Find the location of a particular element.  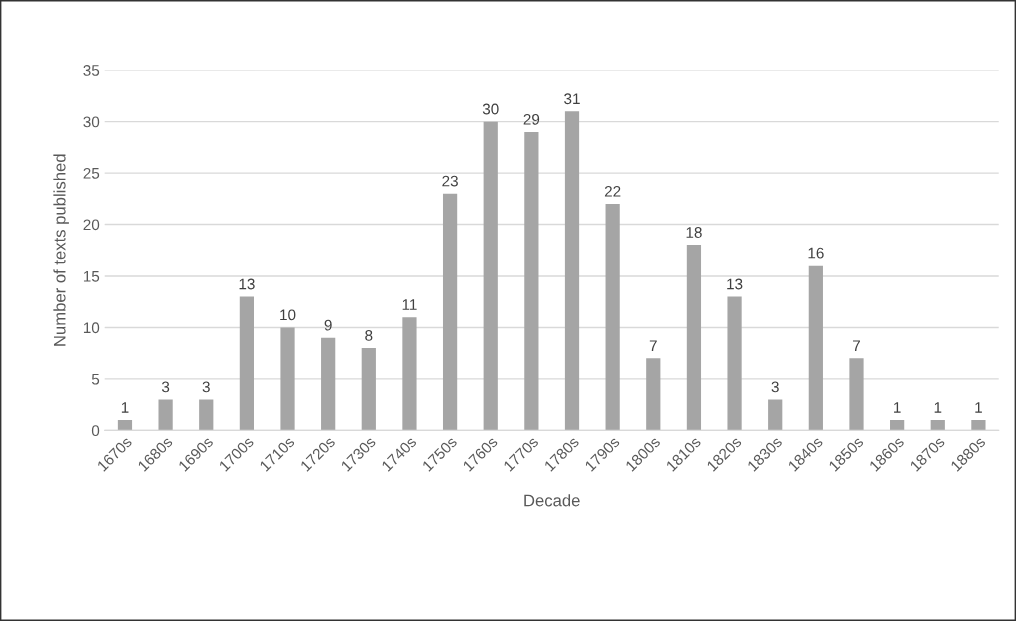

y-tick-label: 5 is located at coordinates (95, 379).